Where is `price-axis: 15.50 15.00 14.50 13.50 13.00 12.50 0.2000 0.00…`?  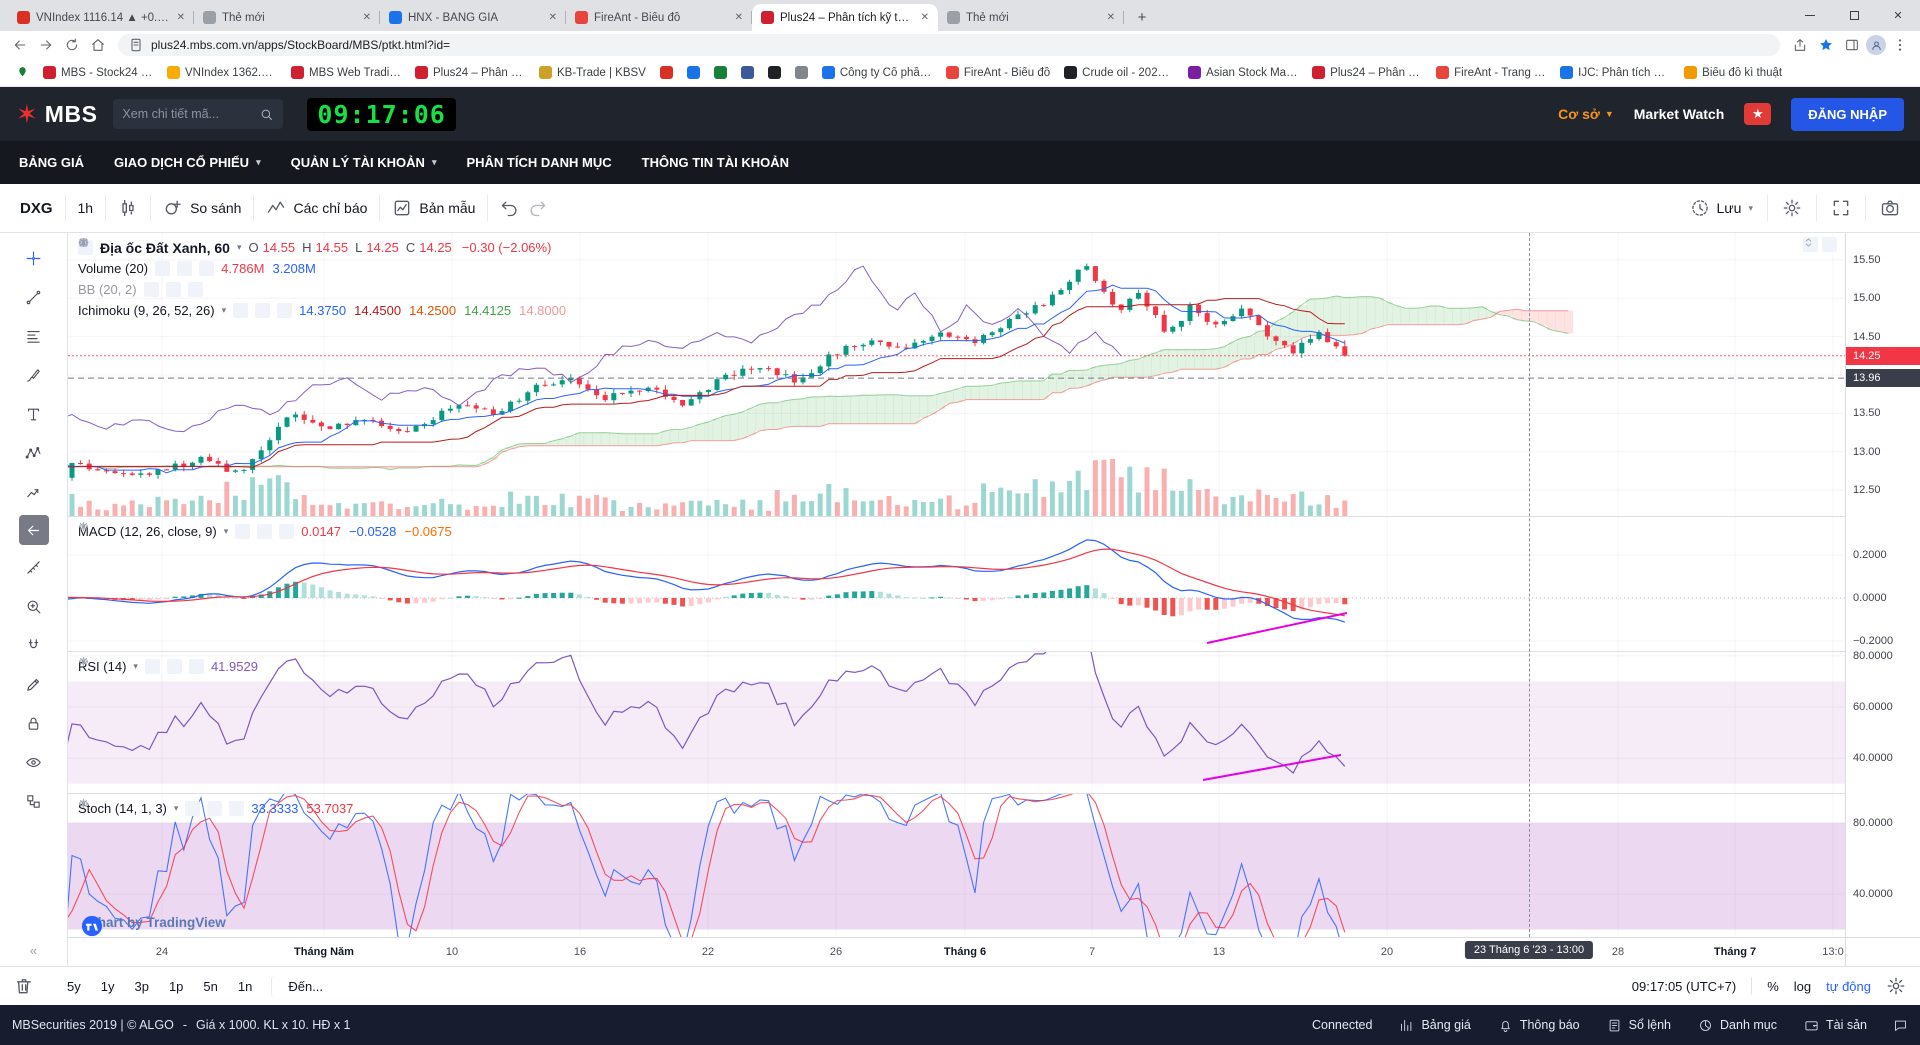 price-axis: 15.50 15.00 14.50 13.50 13.00 12.50 0.2000 0.00… is located at coordinates (1883, 585).